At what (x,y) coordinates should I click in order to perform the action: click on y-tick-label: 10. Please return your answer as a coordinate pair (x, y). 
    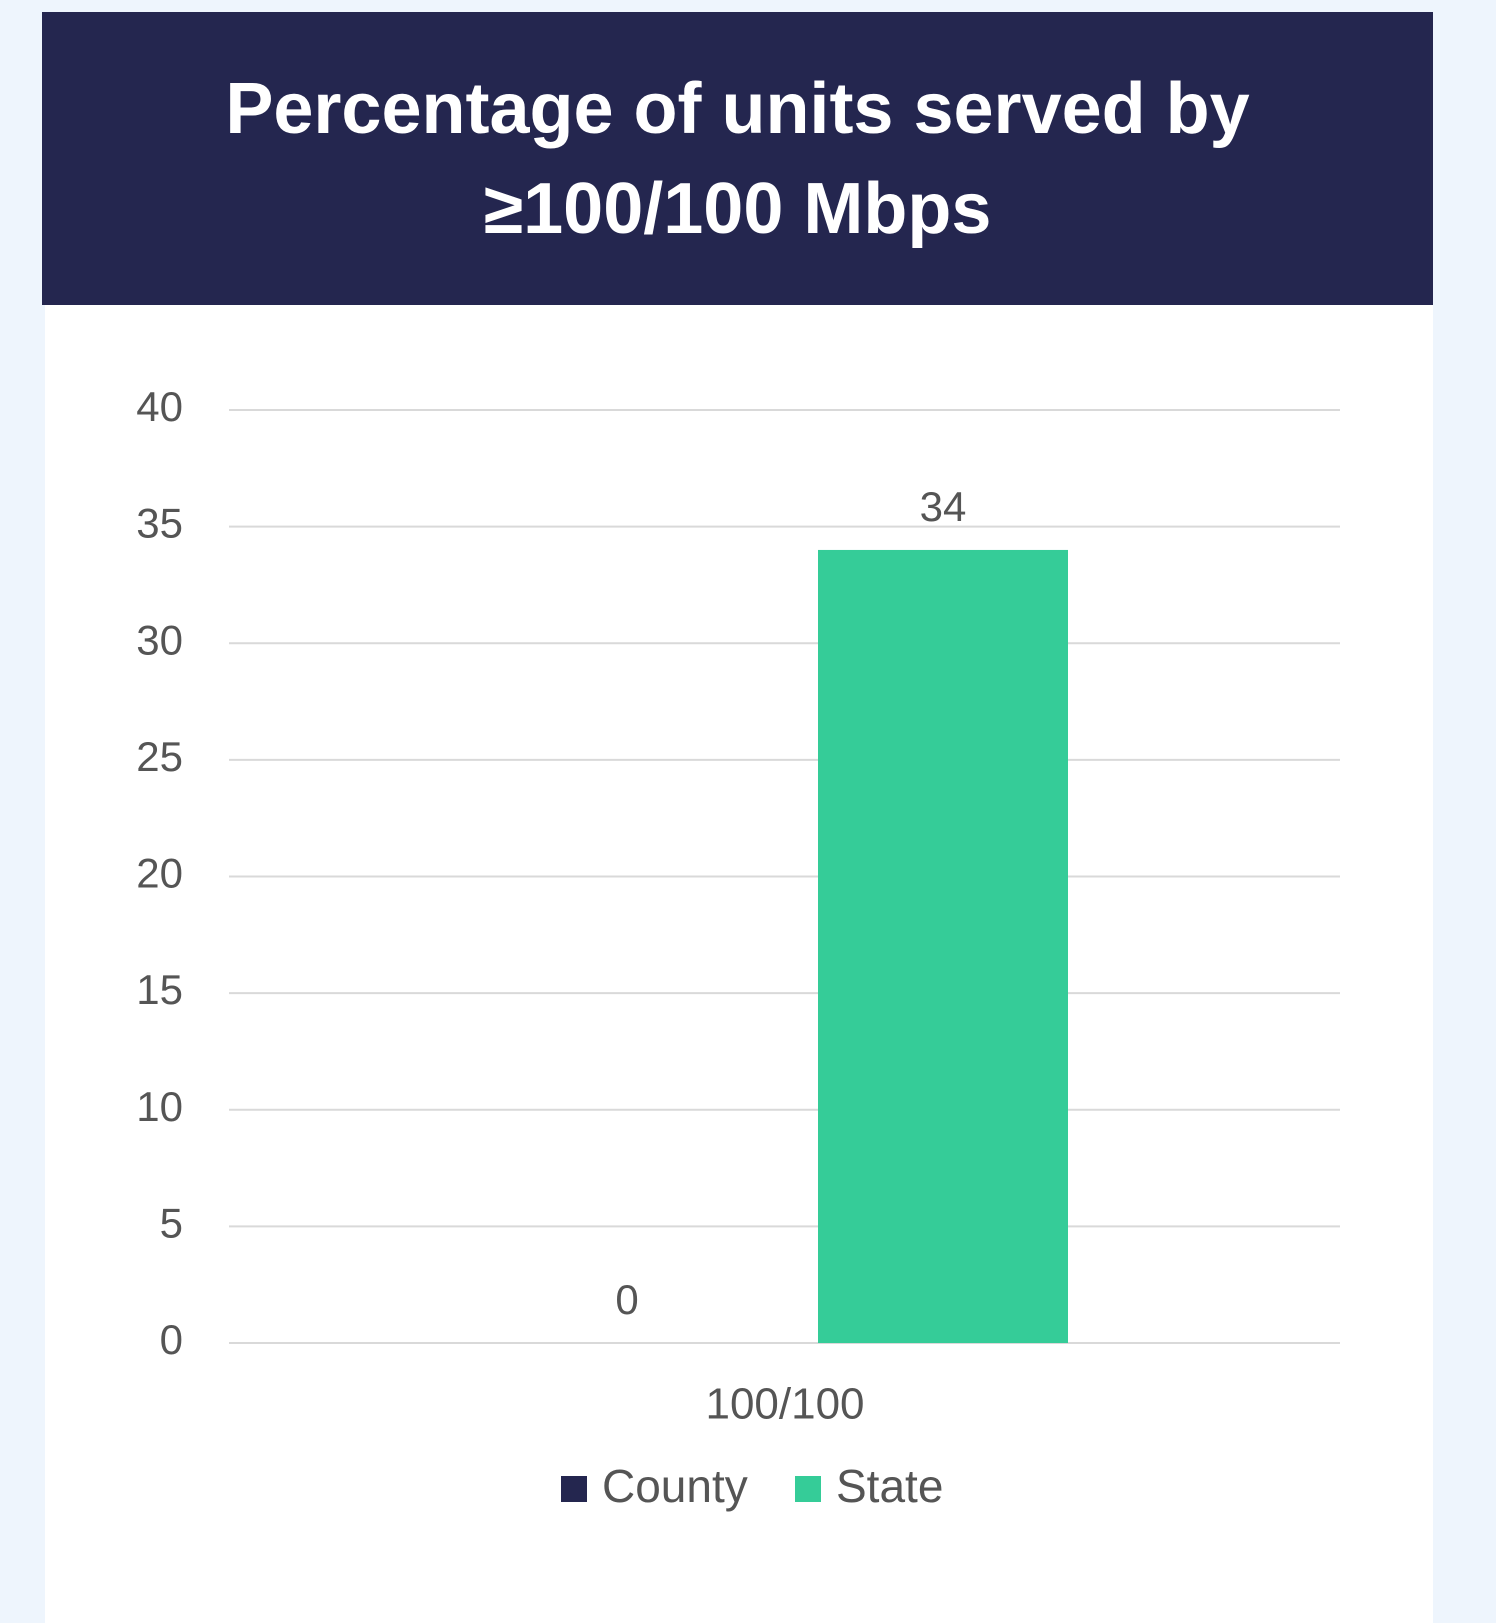
    Looking at the image, I should click on (159, 1106).